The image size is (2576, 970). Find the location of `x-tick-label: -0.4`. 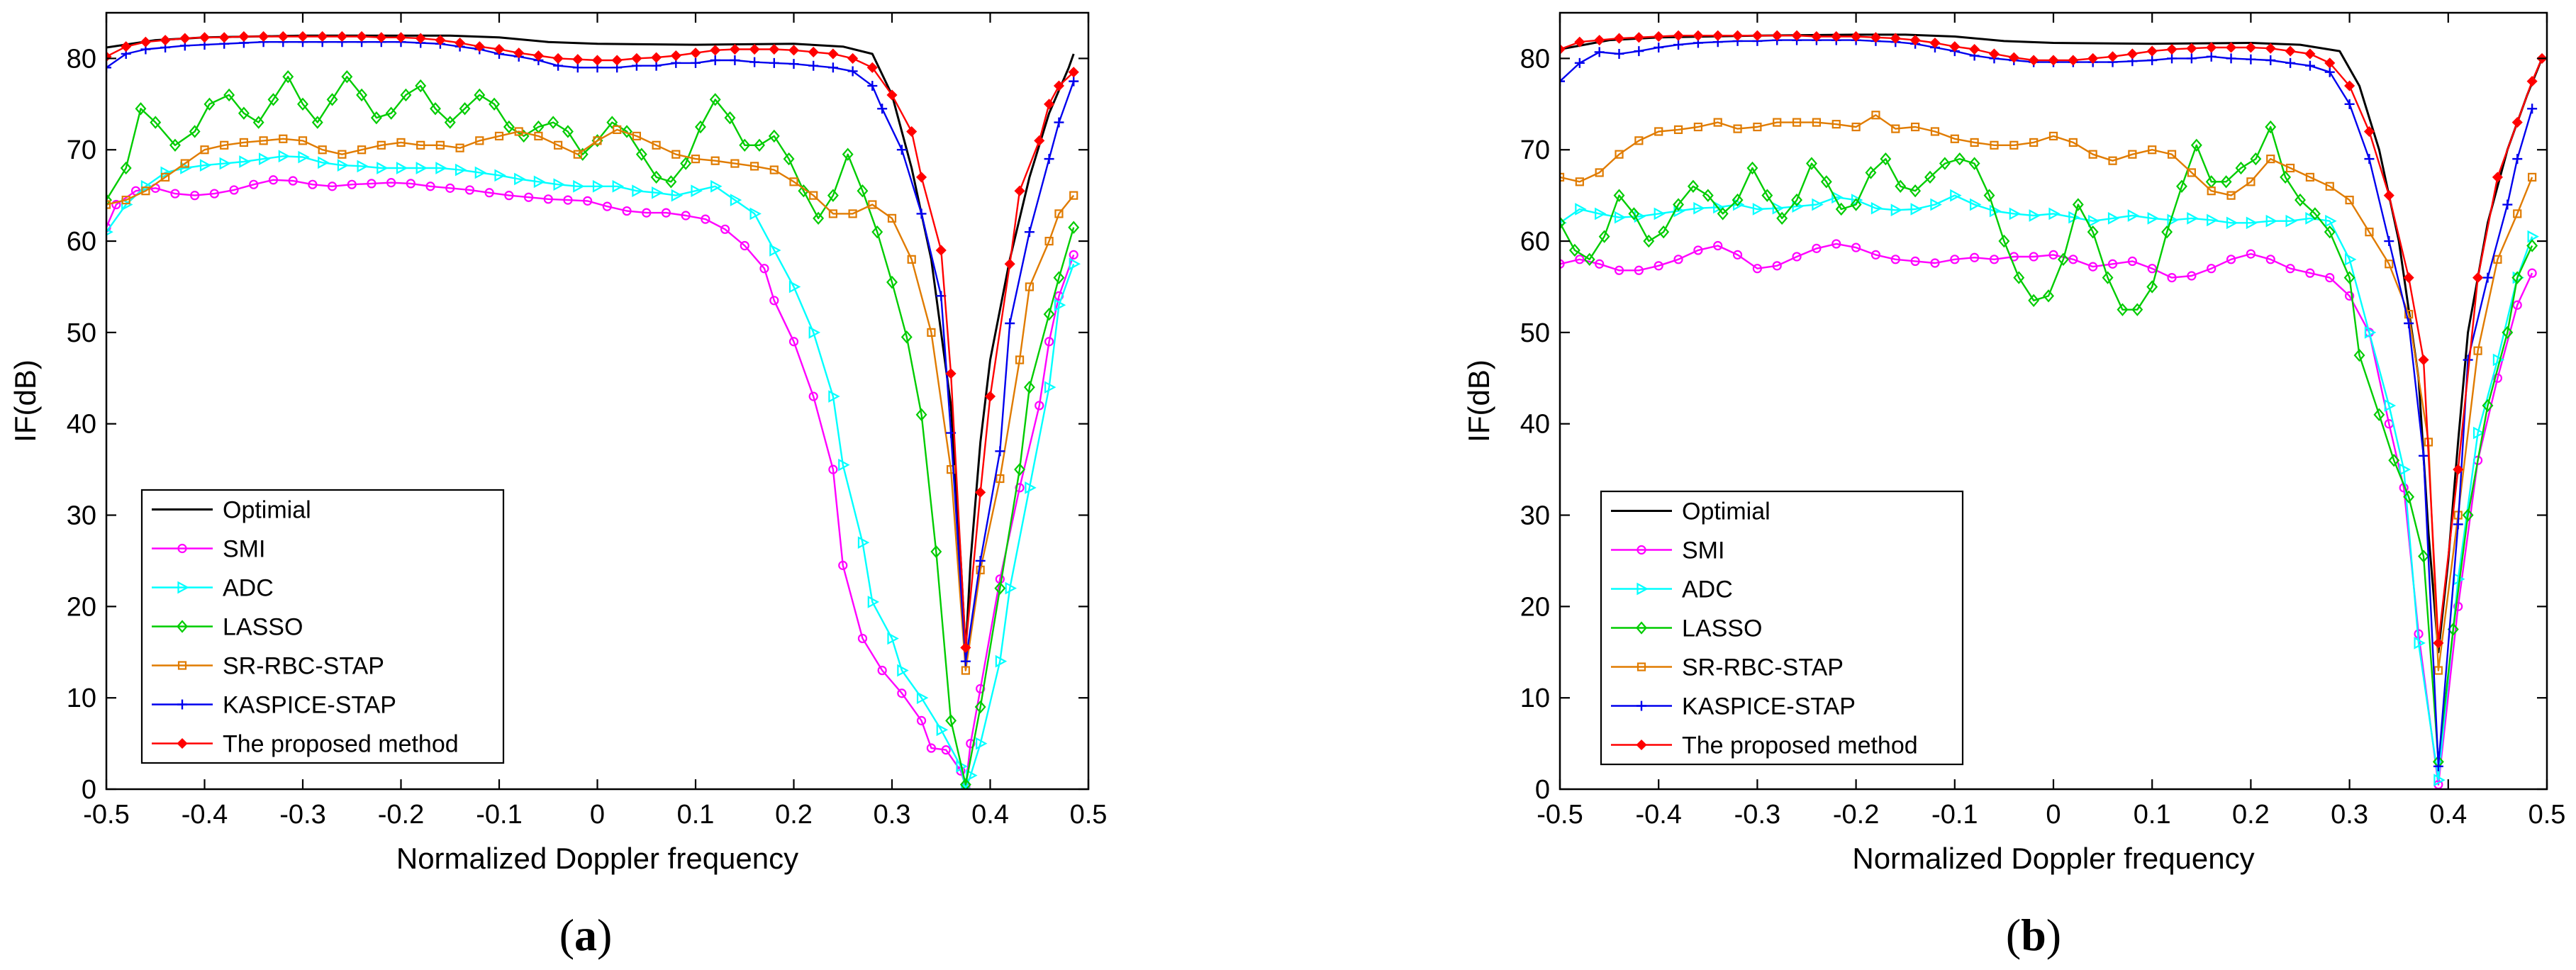

x-tick-label: -0.4 is located at coordinates (1658, 815).